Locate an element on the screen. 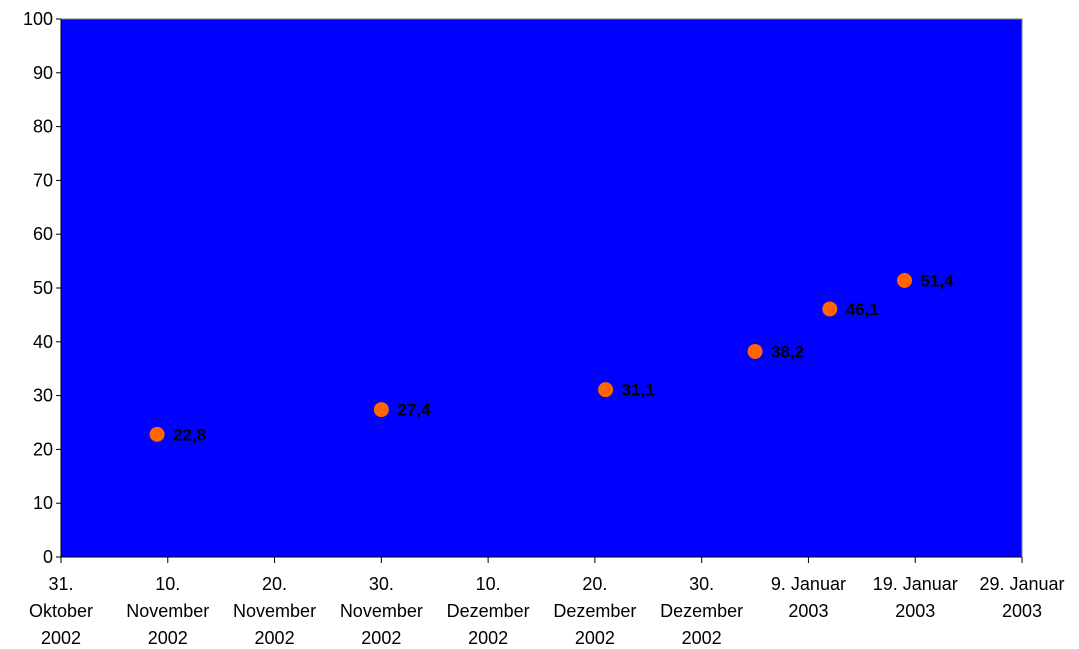  y-tick-label: 70 is located at coordinates (43, 180).